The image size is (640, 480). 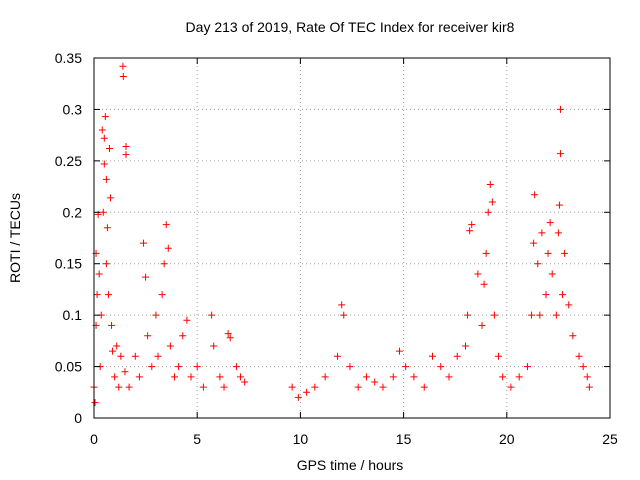 What do you see at coordinates (350, 465) in the screenshot?
I see `x-axis-label: GPS time / hours` at bounding box center [350, 465].